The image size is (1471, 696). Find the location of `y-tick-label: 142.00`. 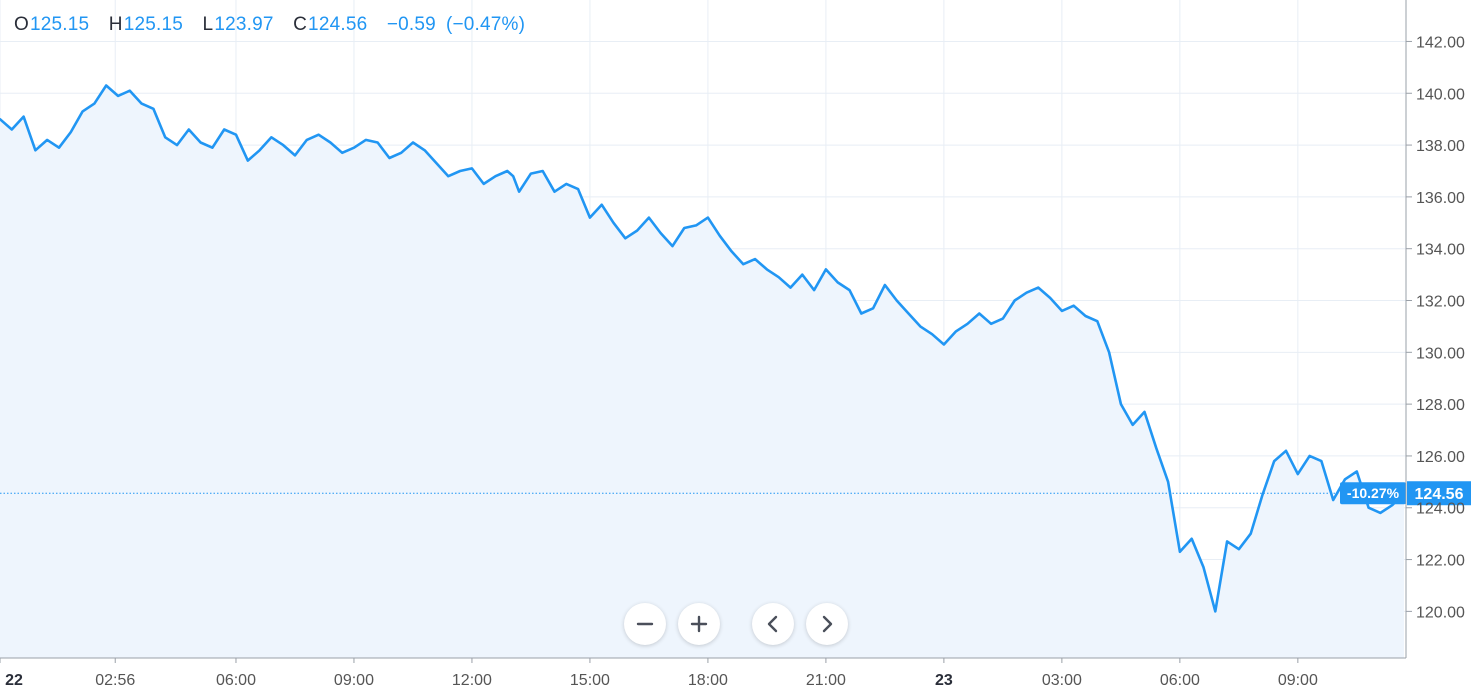

y-tick-label: 142.00 is located at coordinates (1440, 42).